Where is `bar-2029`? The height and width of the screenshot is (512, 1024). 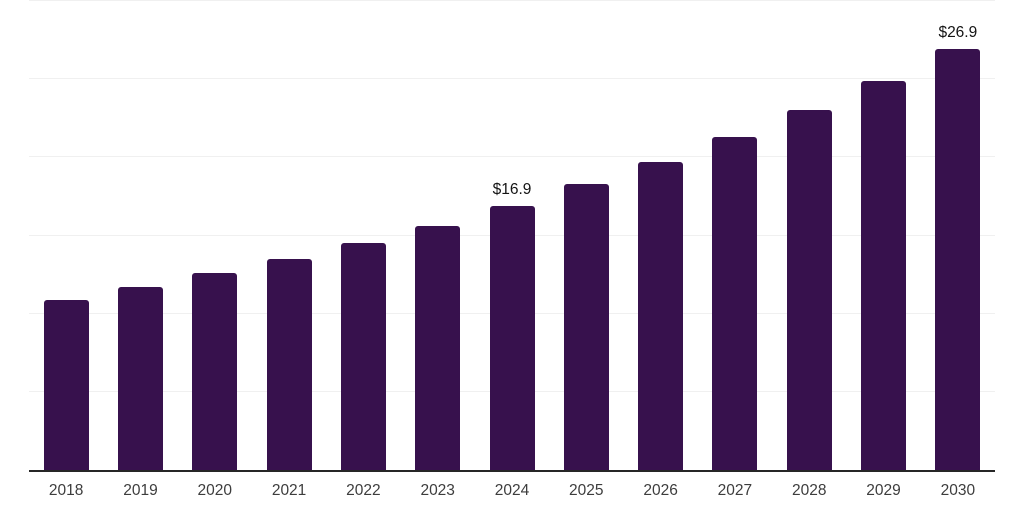 bar-2029 is located at coordinates (884, 275).